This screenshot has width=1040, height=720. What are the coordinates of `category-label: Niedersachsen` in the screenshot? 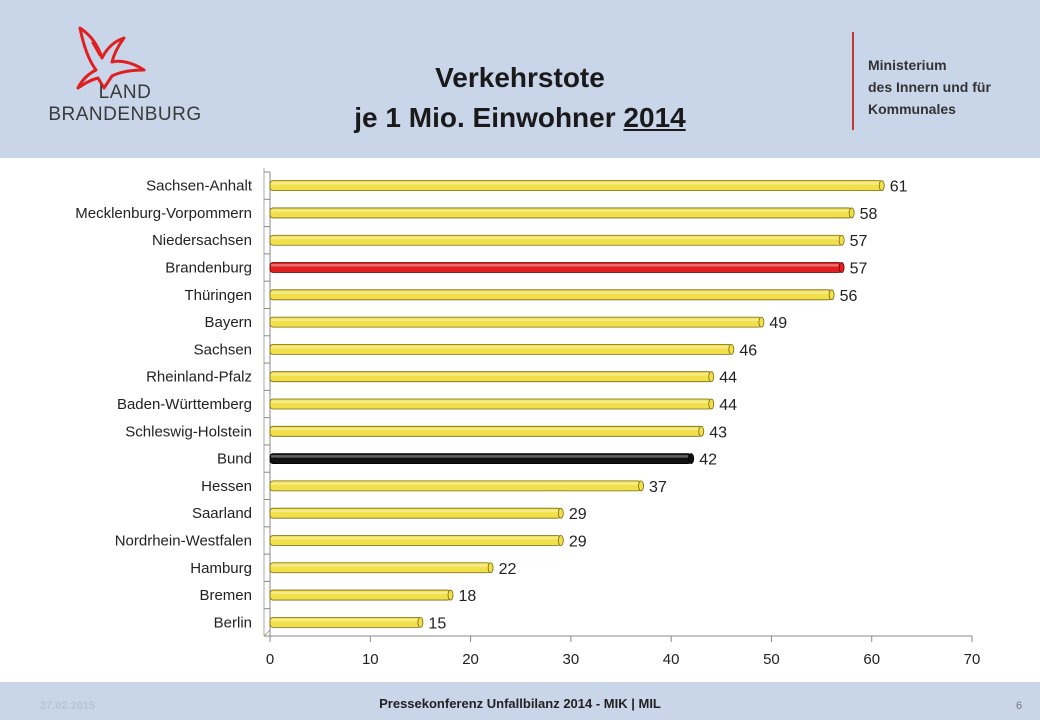 It's located at (202, 240).